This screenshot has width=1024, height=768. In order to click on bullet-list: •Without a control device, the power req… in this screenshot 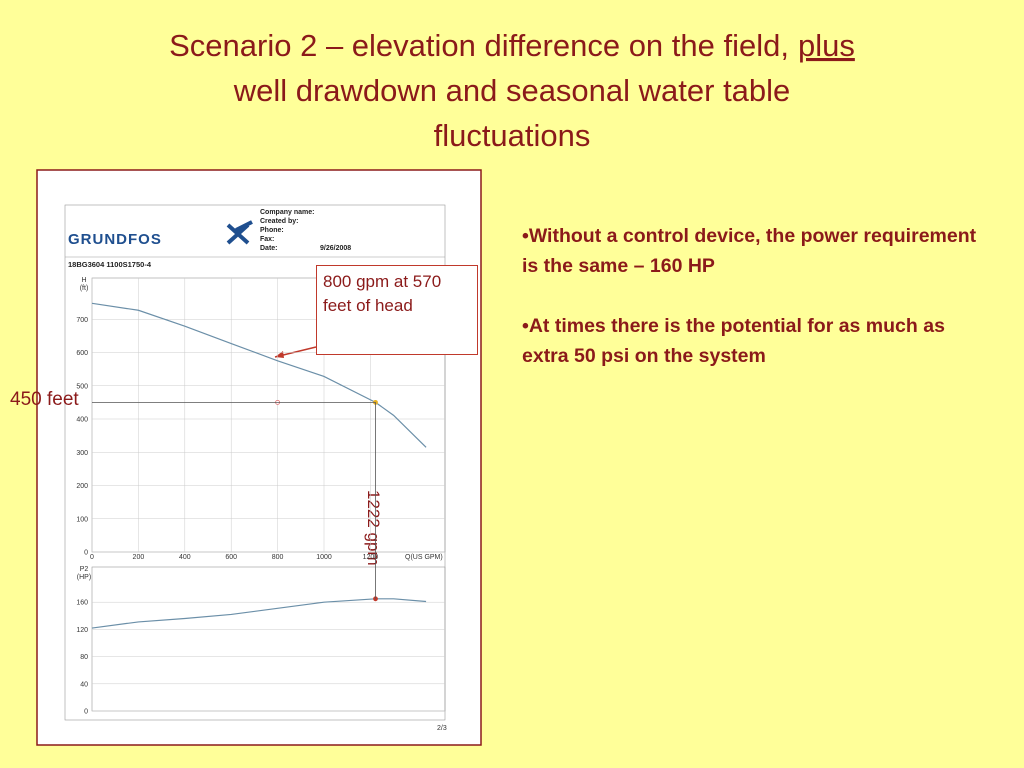, I will do `click(757, 311)`.